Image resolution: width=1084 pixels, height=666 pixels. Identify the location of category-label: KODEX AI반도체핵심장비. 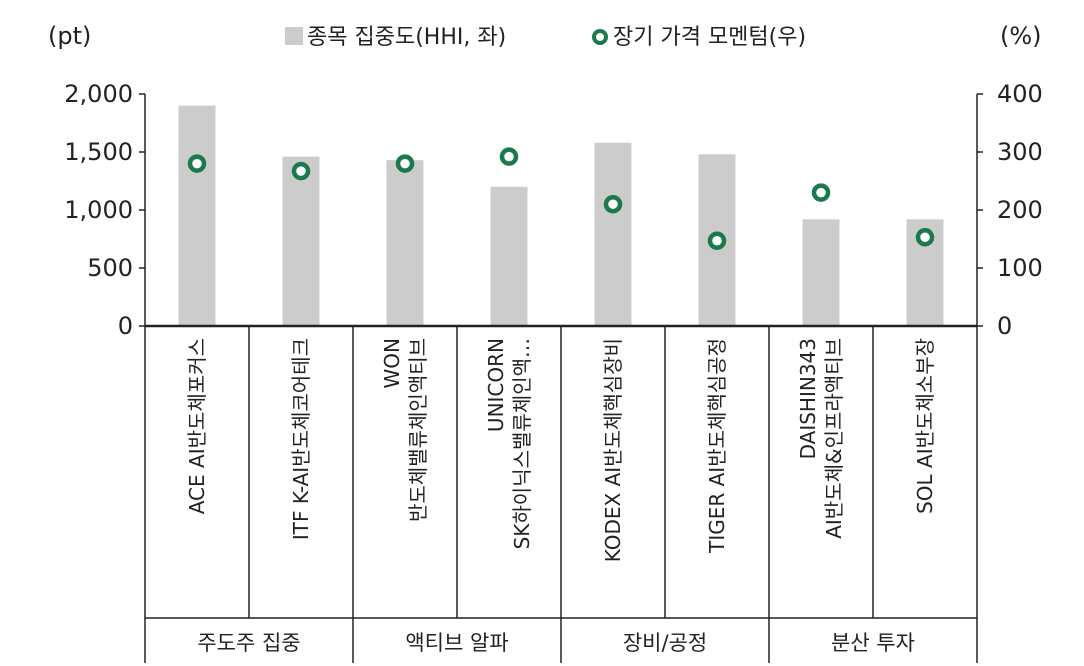
(613, 450).